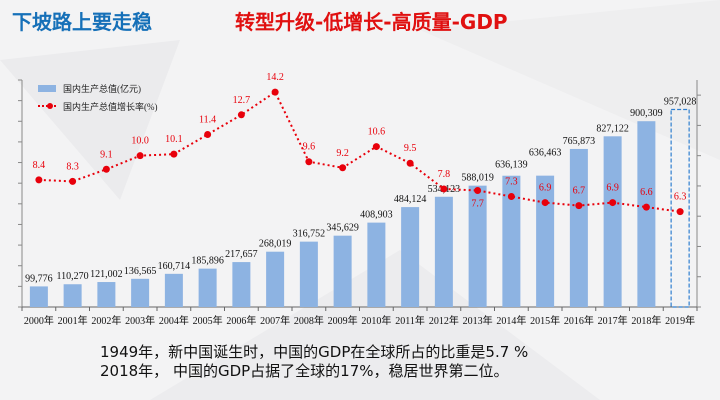  I want to click on x-tick-label: 2019年, so click(680, 320).